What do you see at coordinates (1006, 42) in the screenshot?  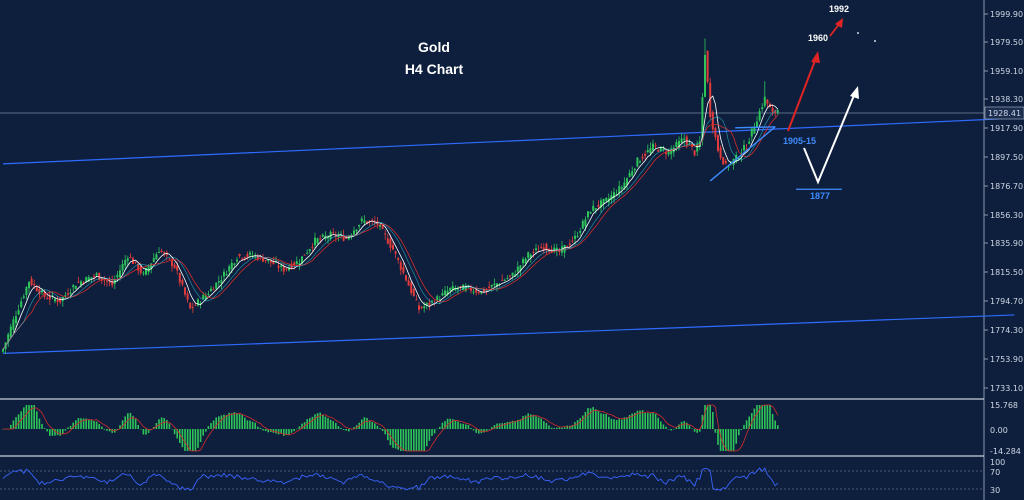 I see `price-tick-label: 1979.50` at bounding box center [1006, 42].